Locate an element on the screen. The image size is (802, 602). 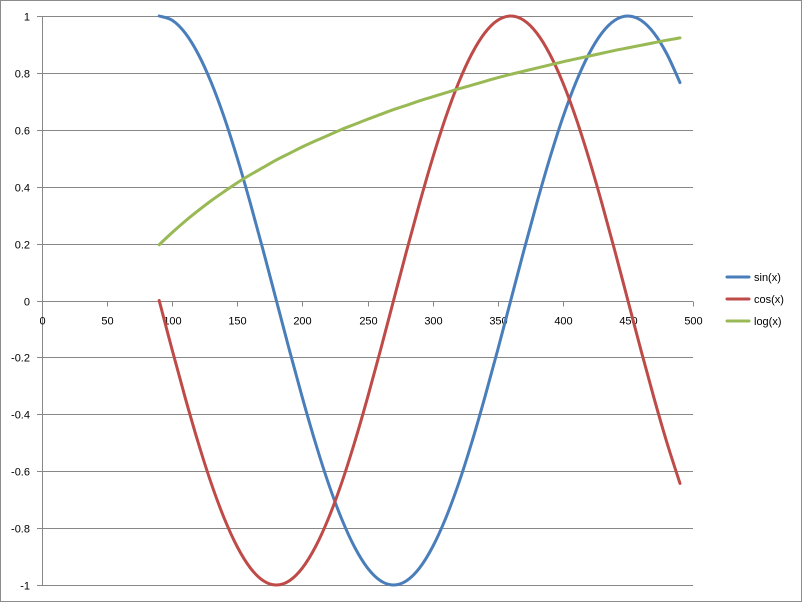
y-tick-label: 1 is located at coordinates (27, 18).